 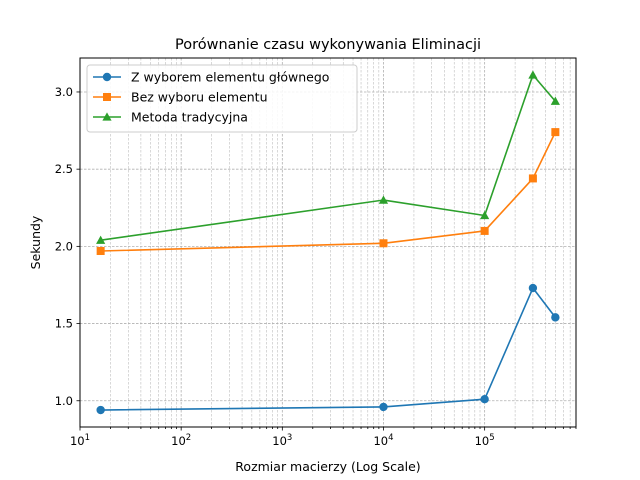 I want to click on legend-box, so click(x=222, y=98).